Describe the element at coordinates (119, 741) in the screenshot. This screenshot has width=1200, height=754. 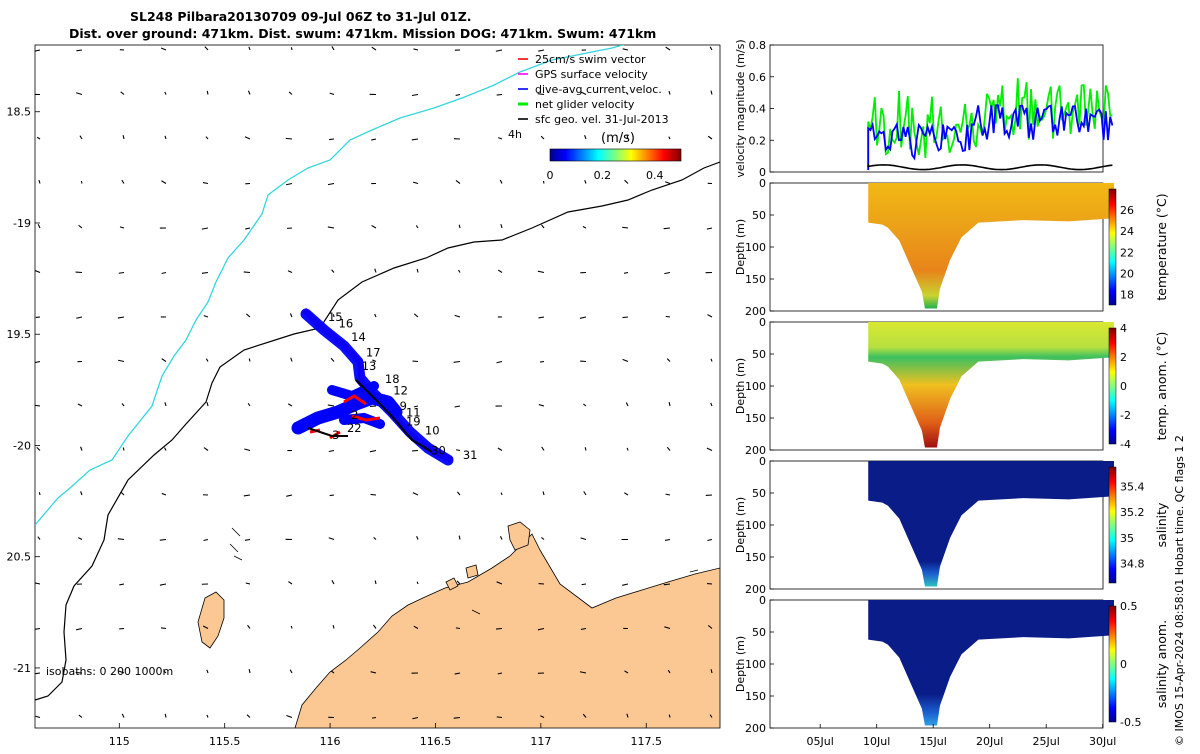
I see `map-x-tick-label: 115` at that location.